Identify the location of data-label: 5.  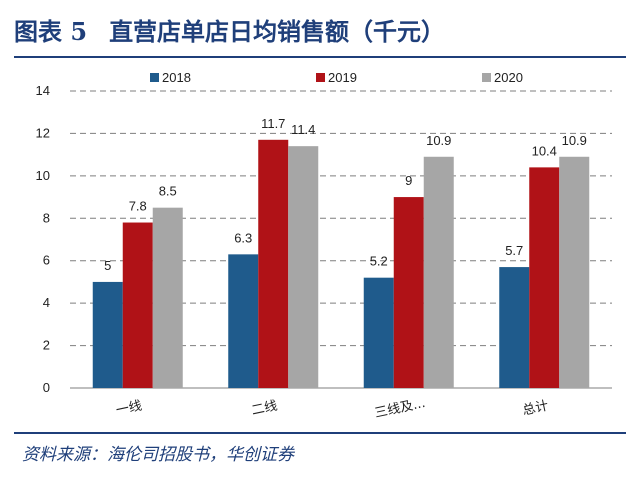
(107, 265).